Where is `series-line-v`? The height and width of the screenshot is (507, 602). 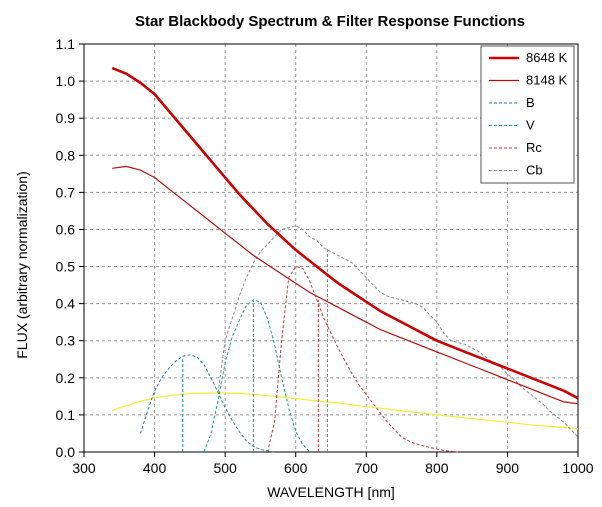
series-line-v is located at coordinates (257, 376).